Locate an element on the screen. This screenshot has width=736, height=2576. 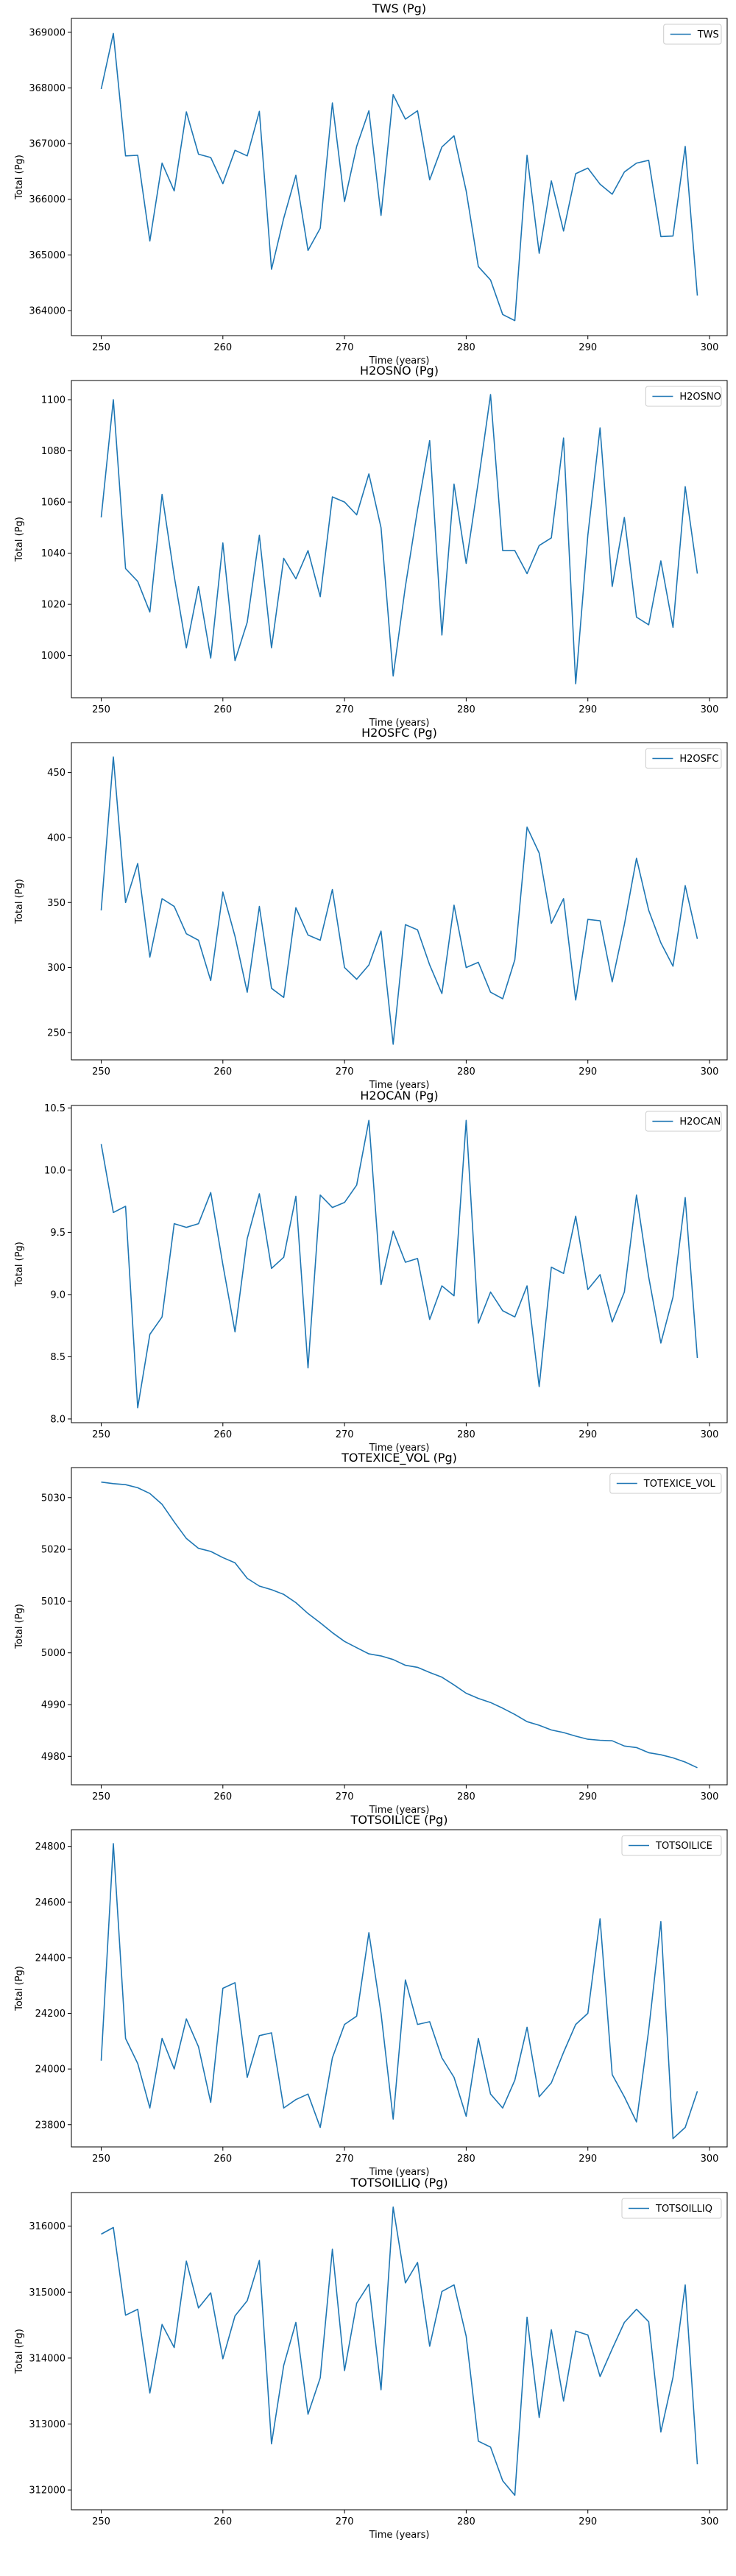
chart-title: H2OSFC (Pg) is located at coordinates (399, 733).